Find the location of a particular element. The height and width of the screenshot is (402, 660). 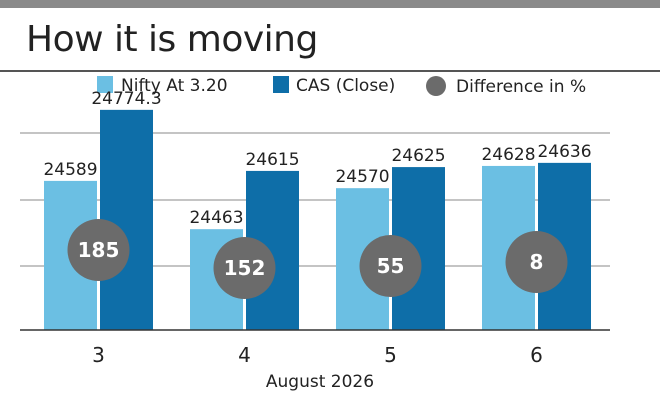

x-tick-5: 5 is located at coordinates (390, 355).